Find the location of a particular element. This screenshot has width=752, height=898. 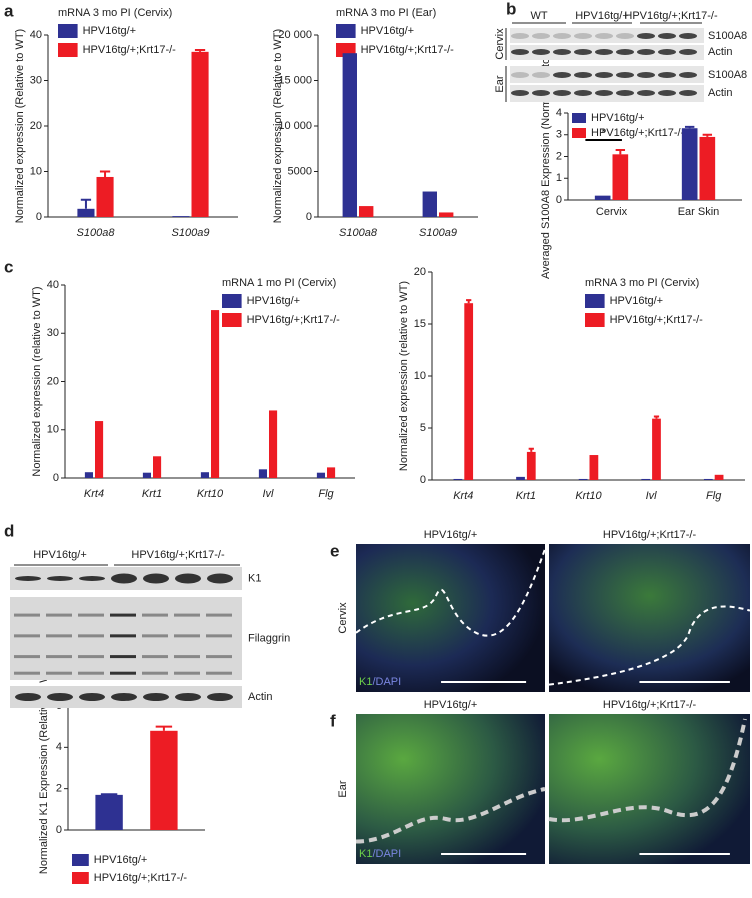

blot-image is located at coordinates (126, 638).